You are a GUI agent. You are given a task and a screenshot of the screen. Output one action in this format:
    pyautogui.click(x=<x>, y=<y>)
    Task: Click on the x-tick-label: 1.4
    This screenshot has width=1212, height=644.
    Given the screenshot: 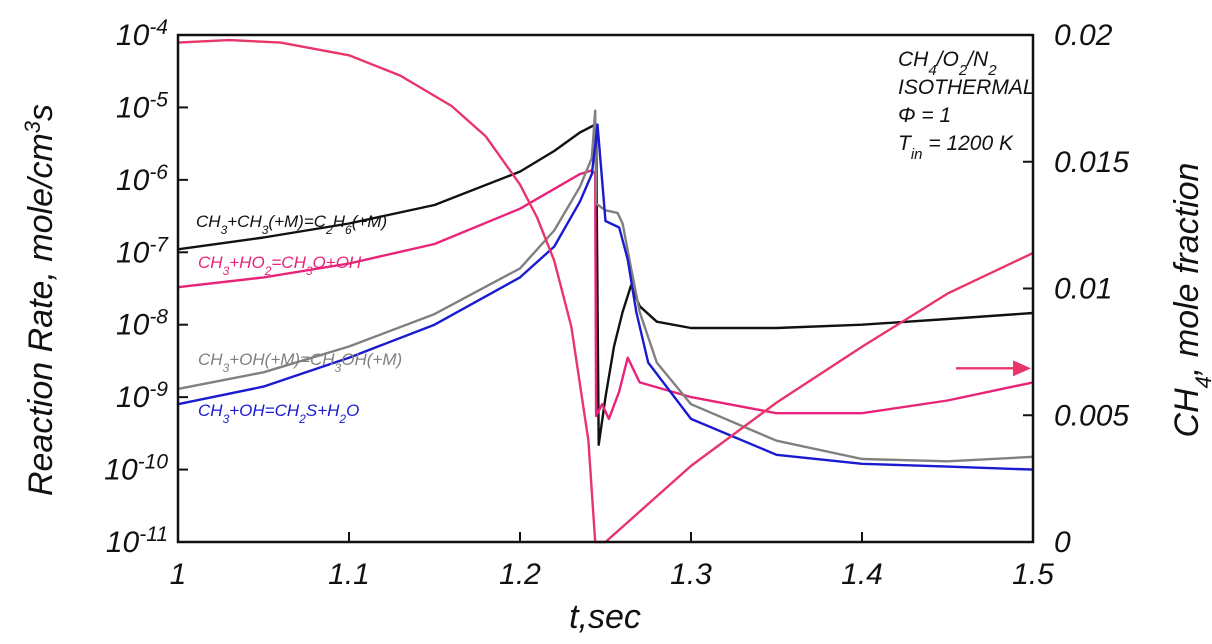 What is the action you would take?
    pyautogui.click(x=862, y=574)
    